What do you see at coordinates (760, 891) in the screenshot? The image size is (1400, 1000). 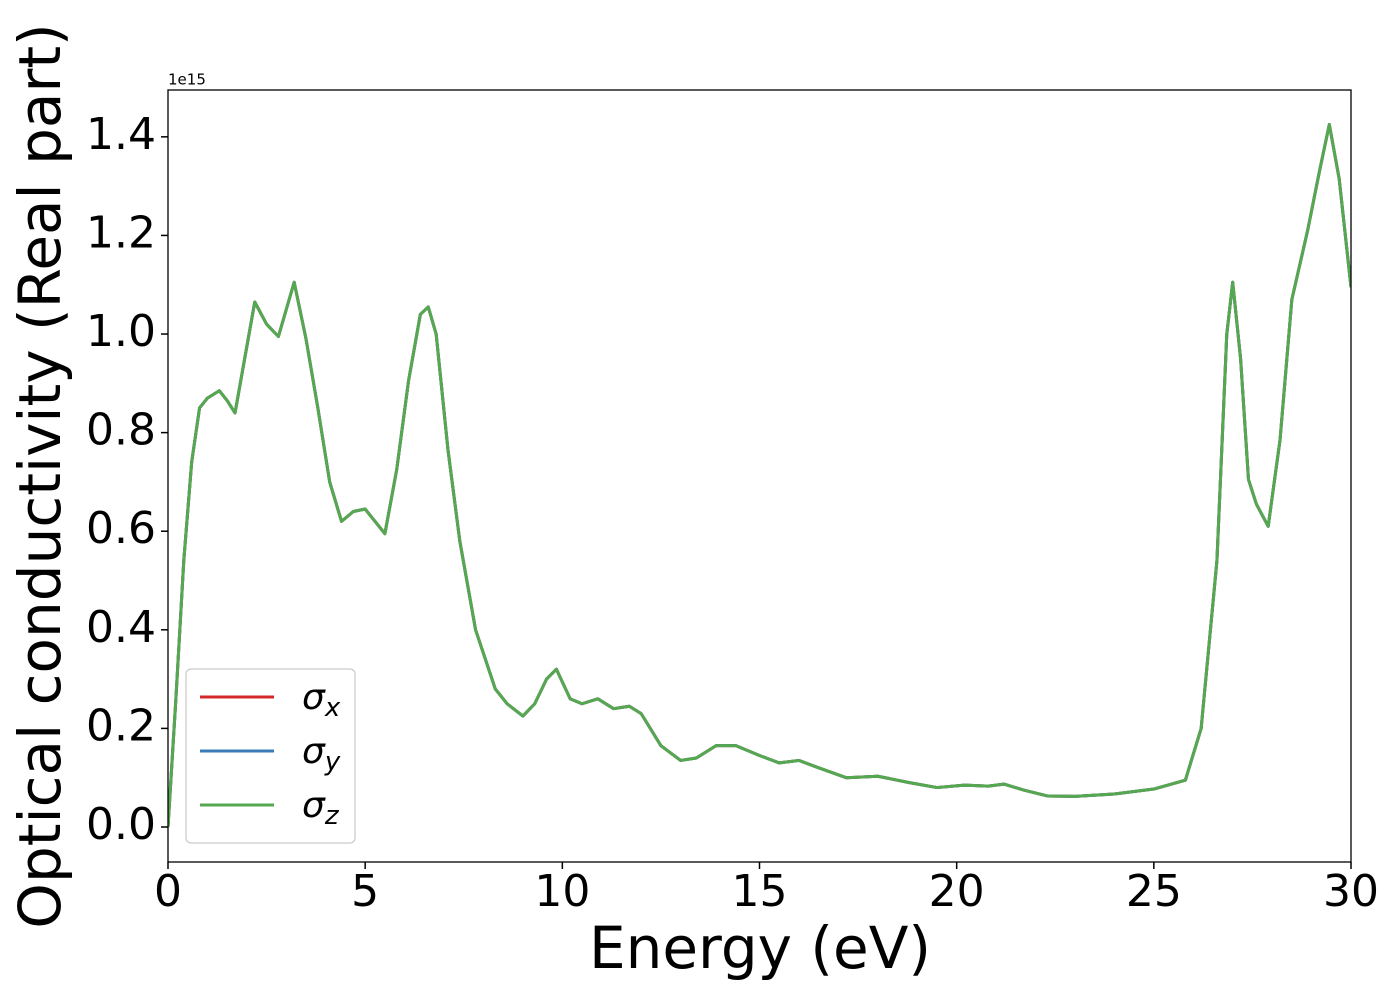 I see `x-tick-label: 15` at bounding box center [760, 891].